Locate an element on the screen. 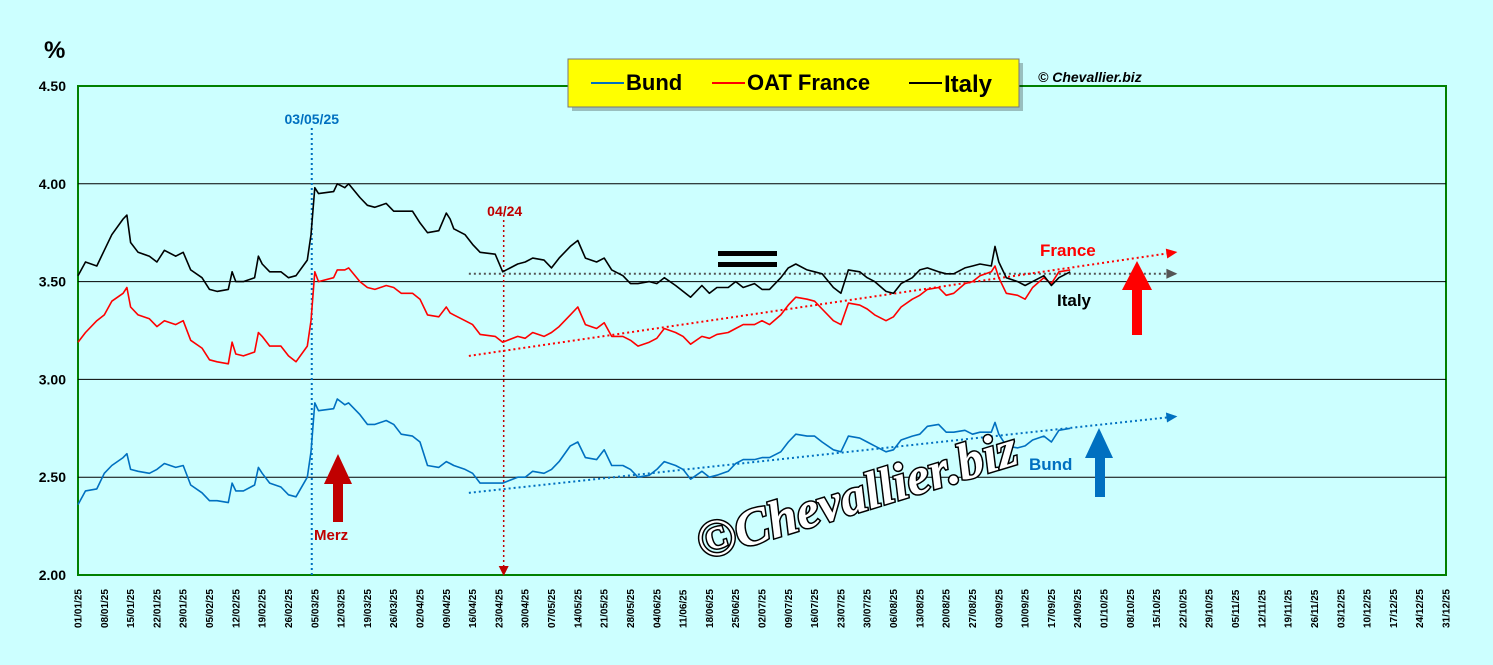  legend-box is located at coordinates (793, 83).